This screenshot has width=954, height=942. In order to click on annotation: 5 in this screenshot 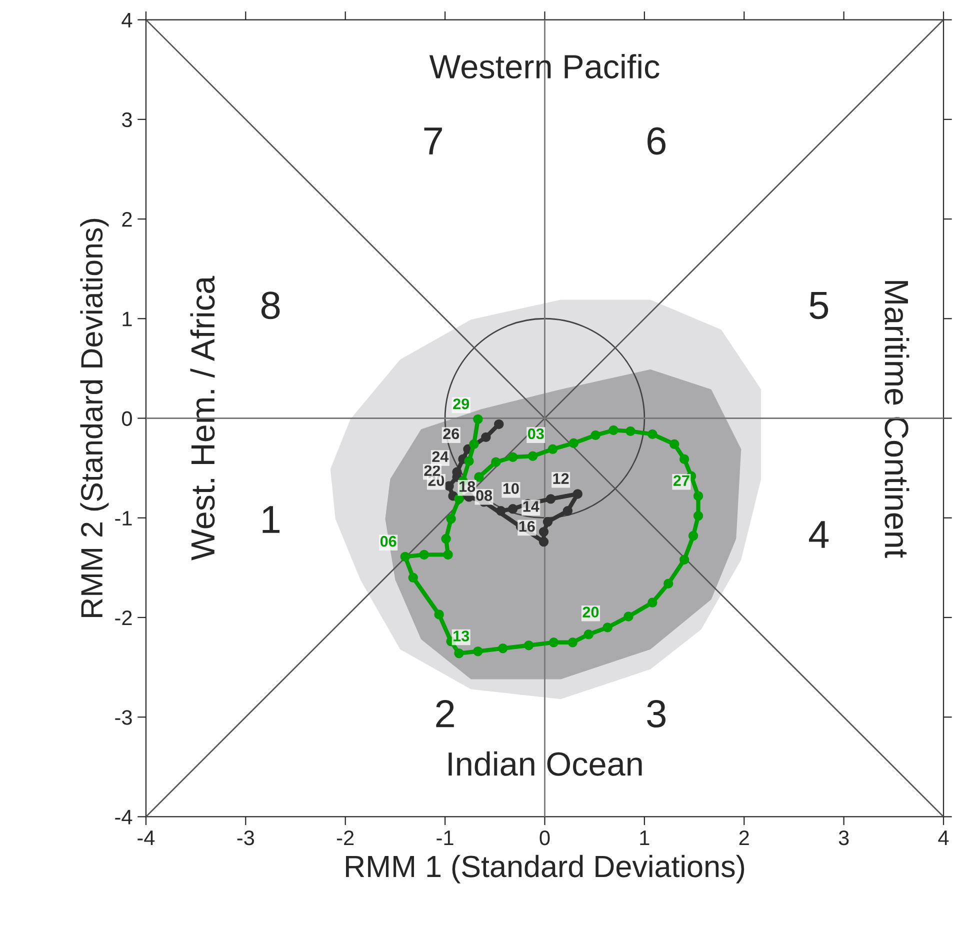, I will do `click(819, 306)`.